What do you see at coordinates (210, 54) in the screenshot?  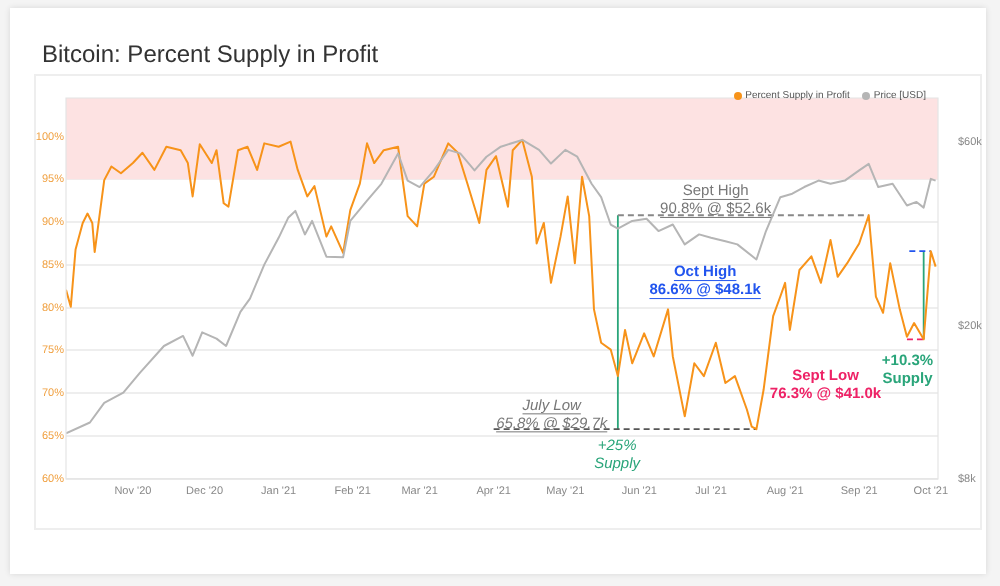 I see `chart-title: Bitcoin: Percent Supply in Profit` at bounding box center [210, 54].